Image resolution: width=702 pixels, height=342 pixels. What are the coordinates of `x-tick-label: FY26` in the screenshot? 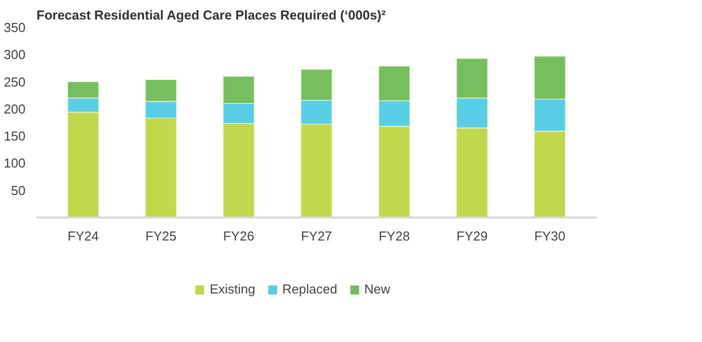 It's located at (238, 236).